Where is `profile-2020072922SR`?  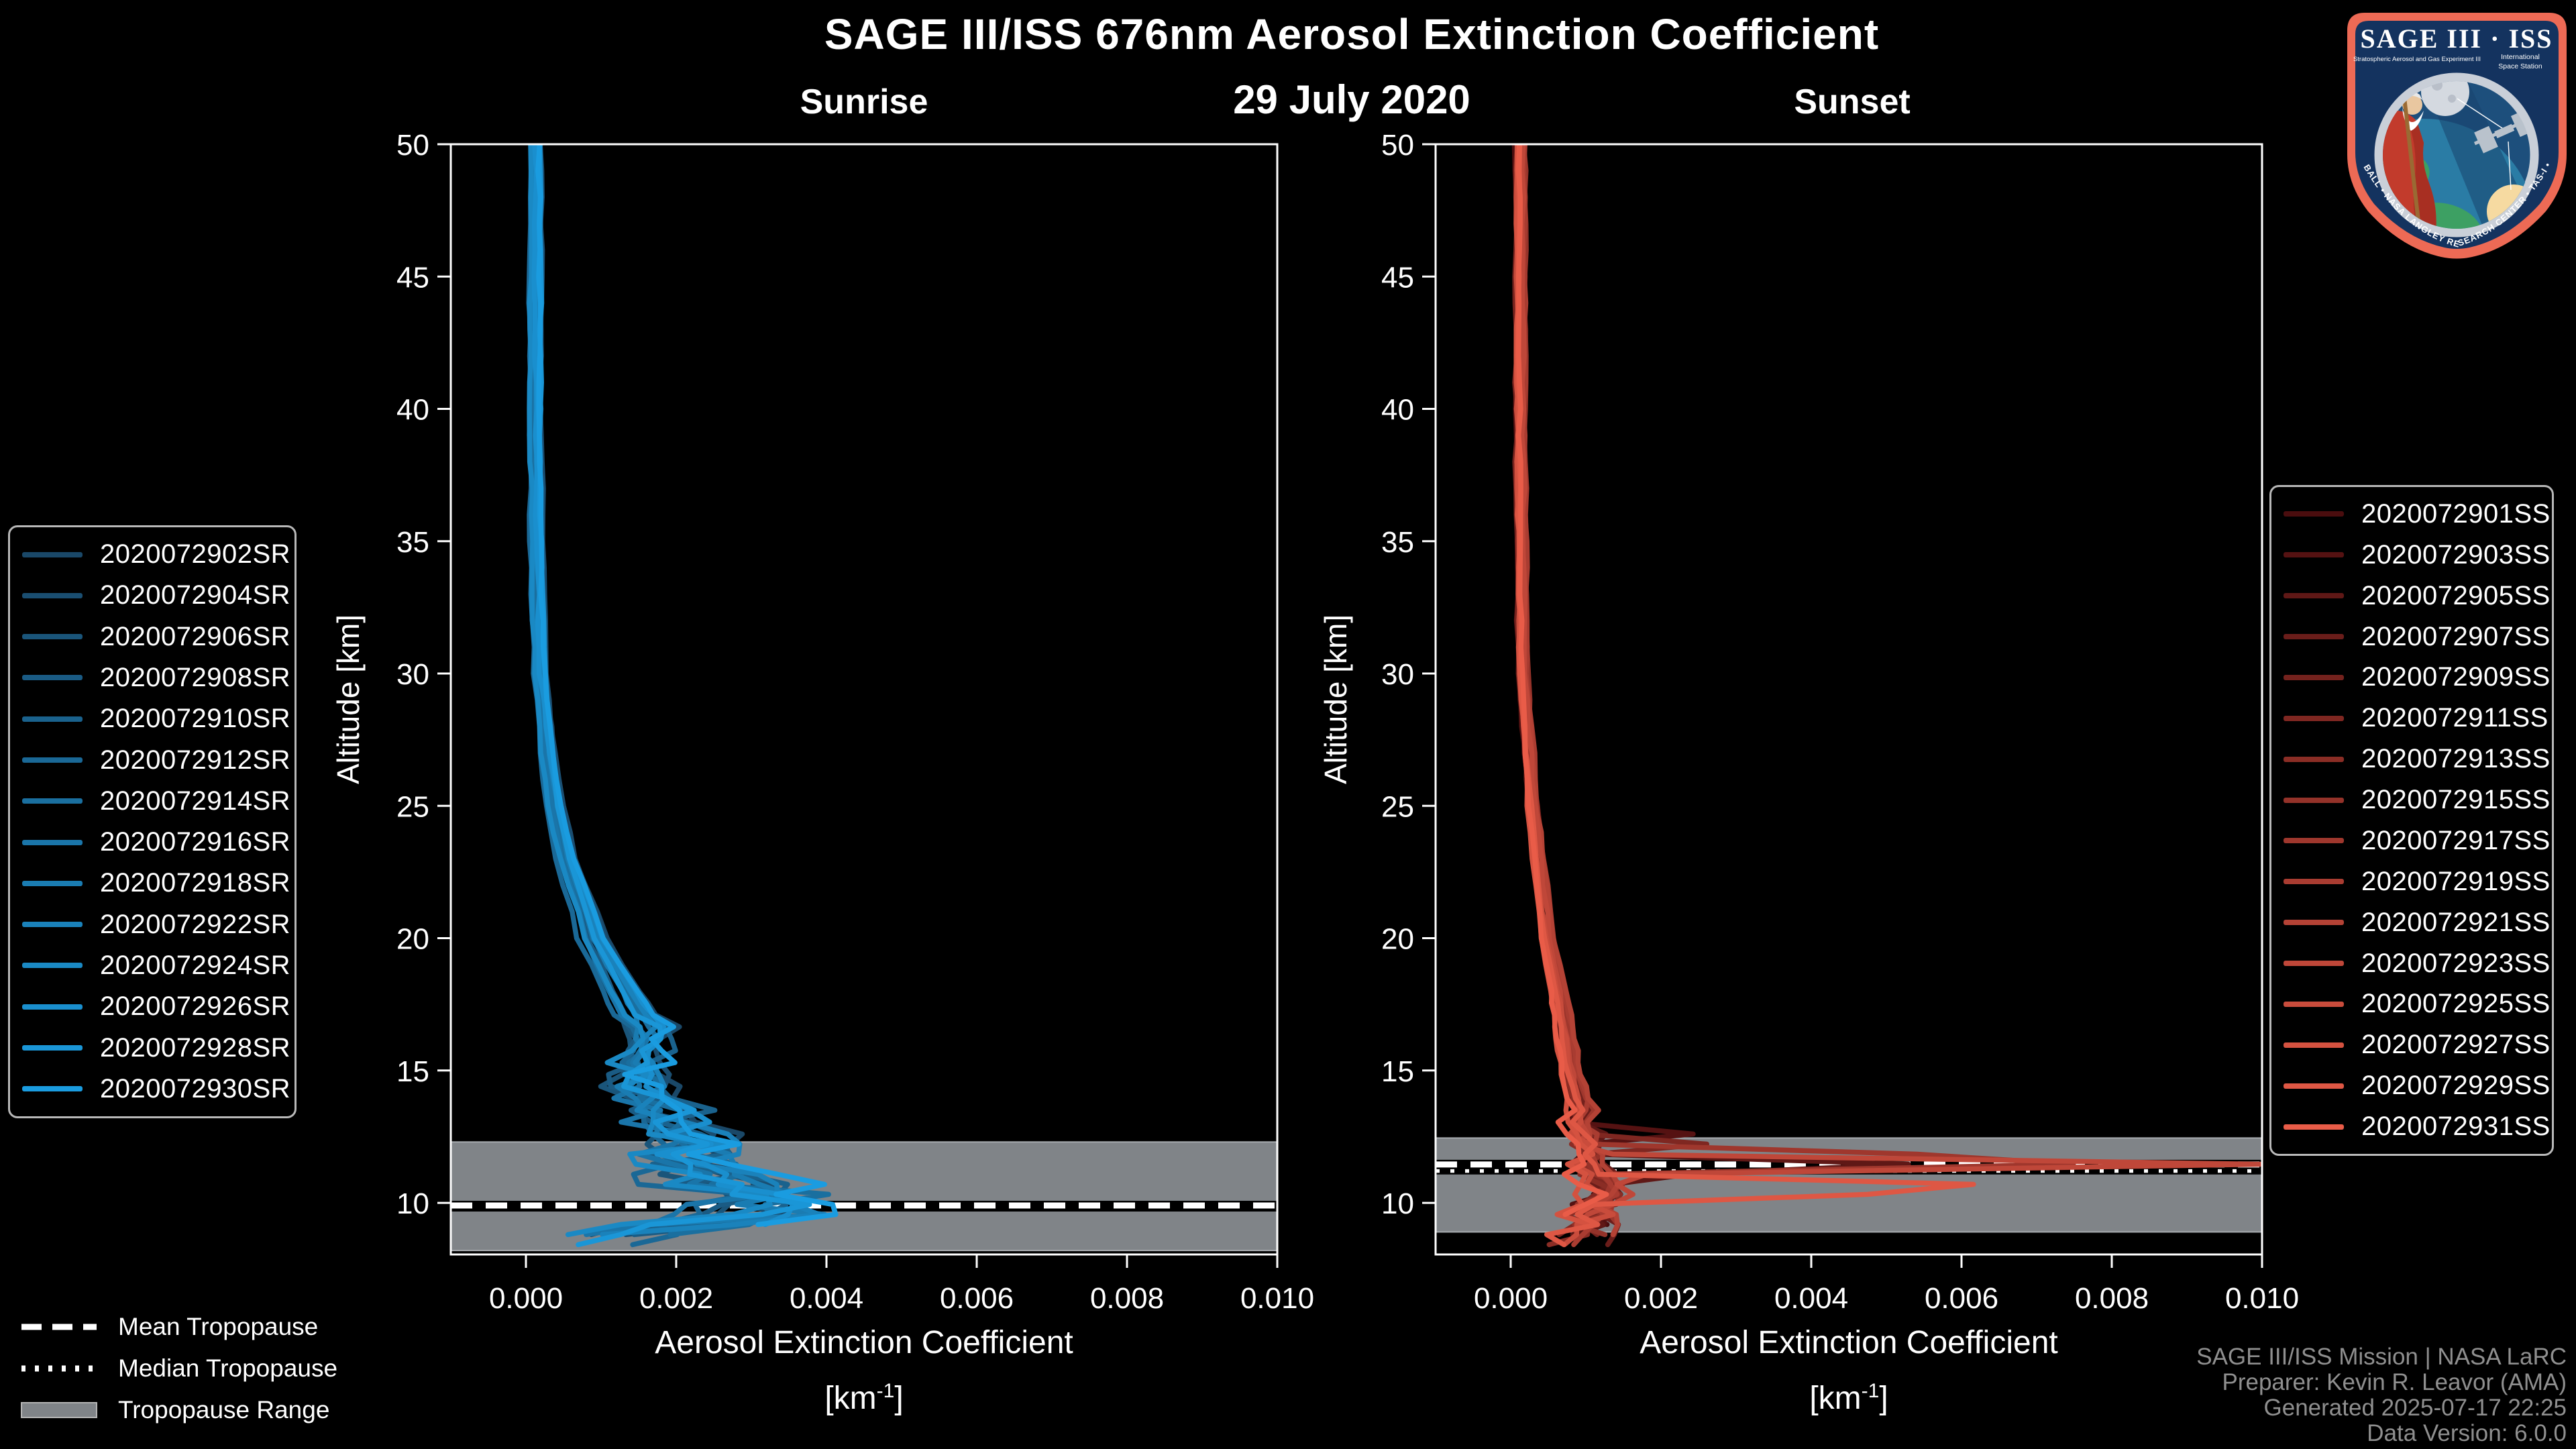 profile-2020072922SR is located at coordinates (677, 691).